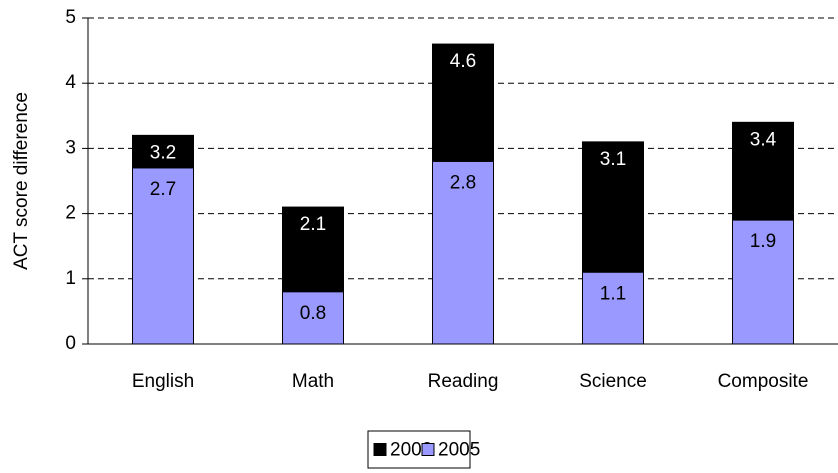 The height and width of the screenshot is (473, 838). I want to click on value-label: 3.4, so click(763, 139).